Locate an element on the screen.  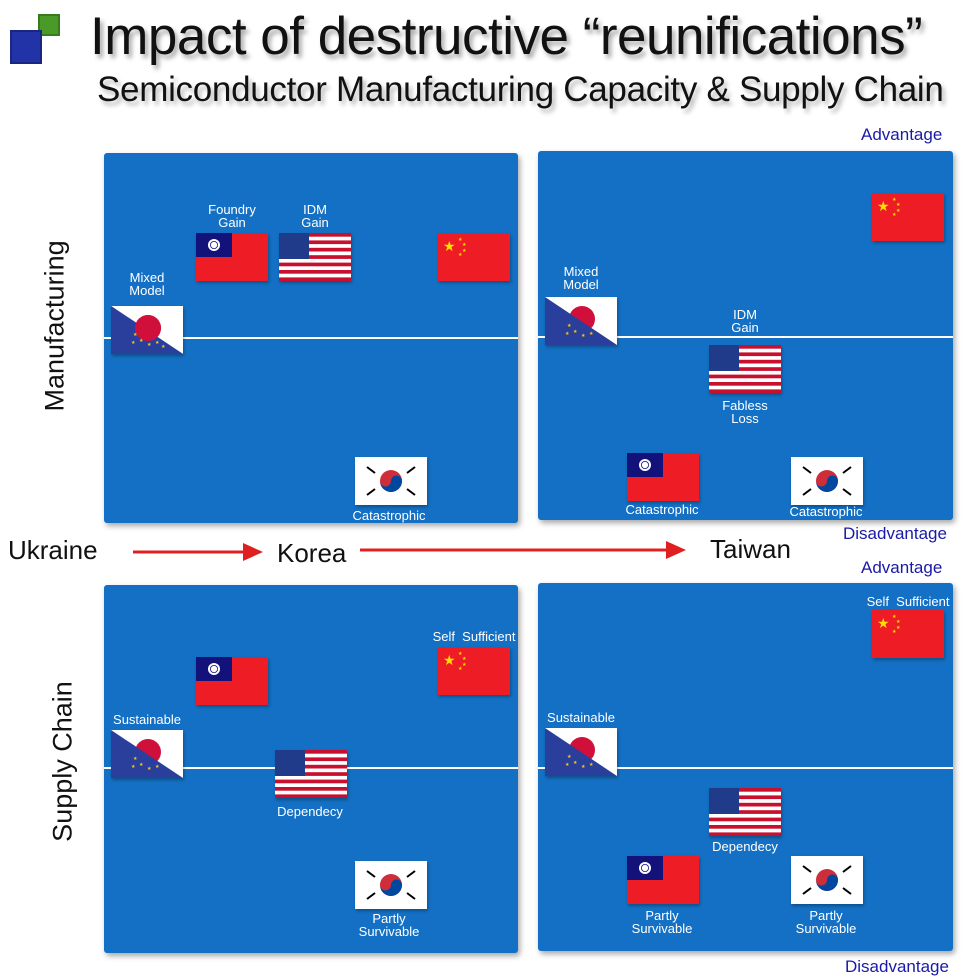
label-catastrophic: Catastrophic is located at coordinates (389, 515).